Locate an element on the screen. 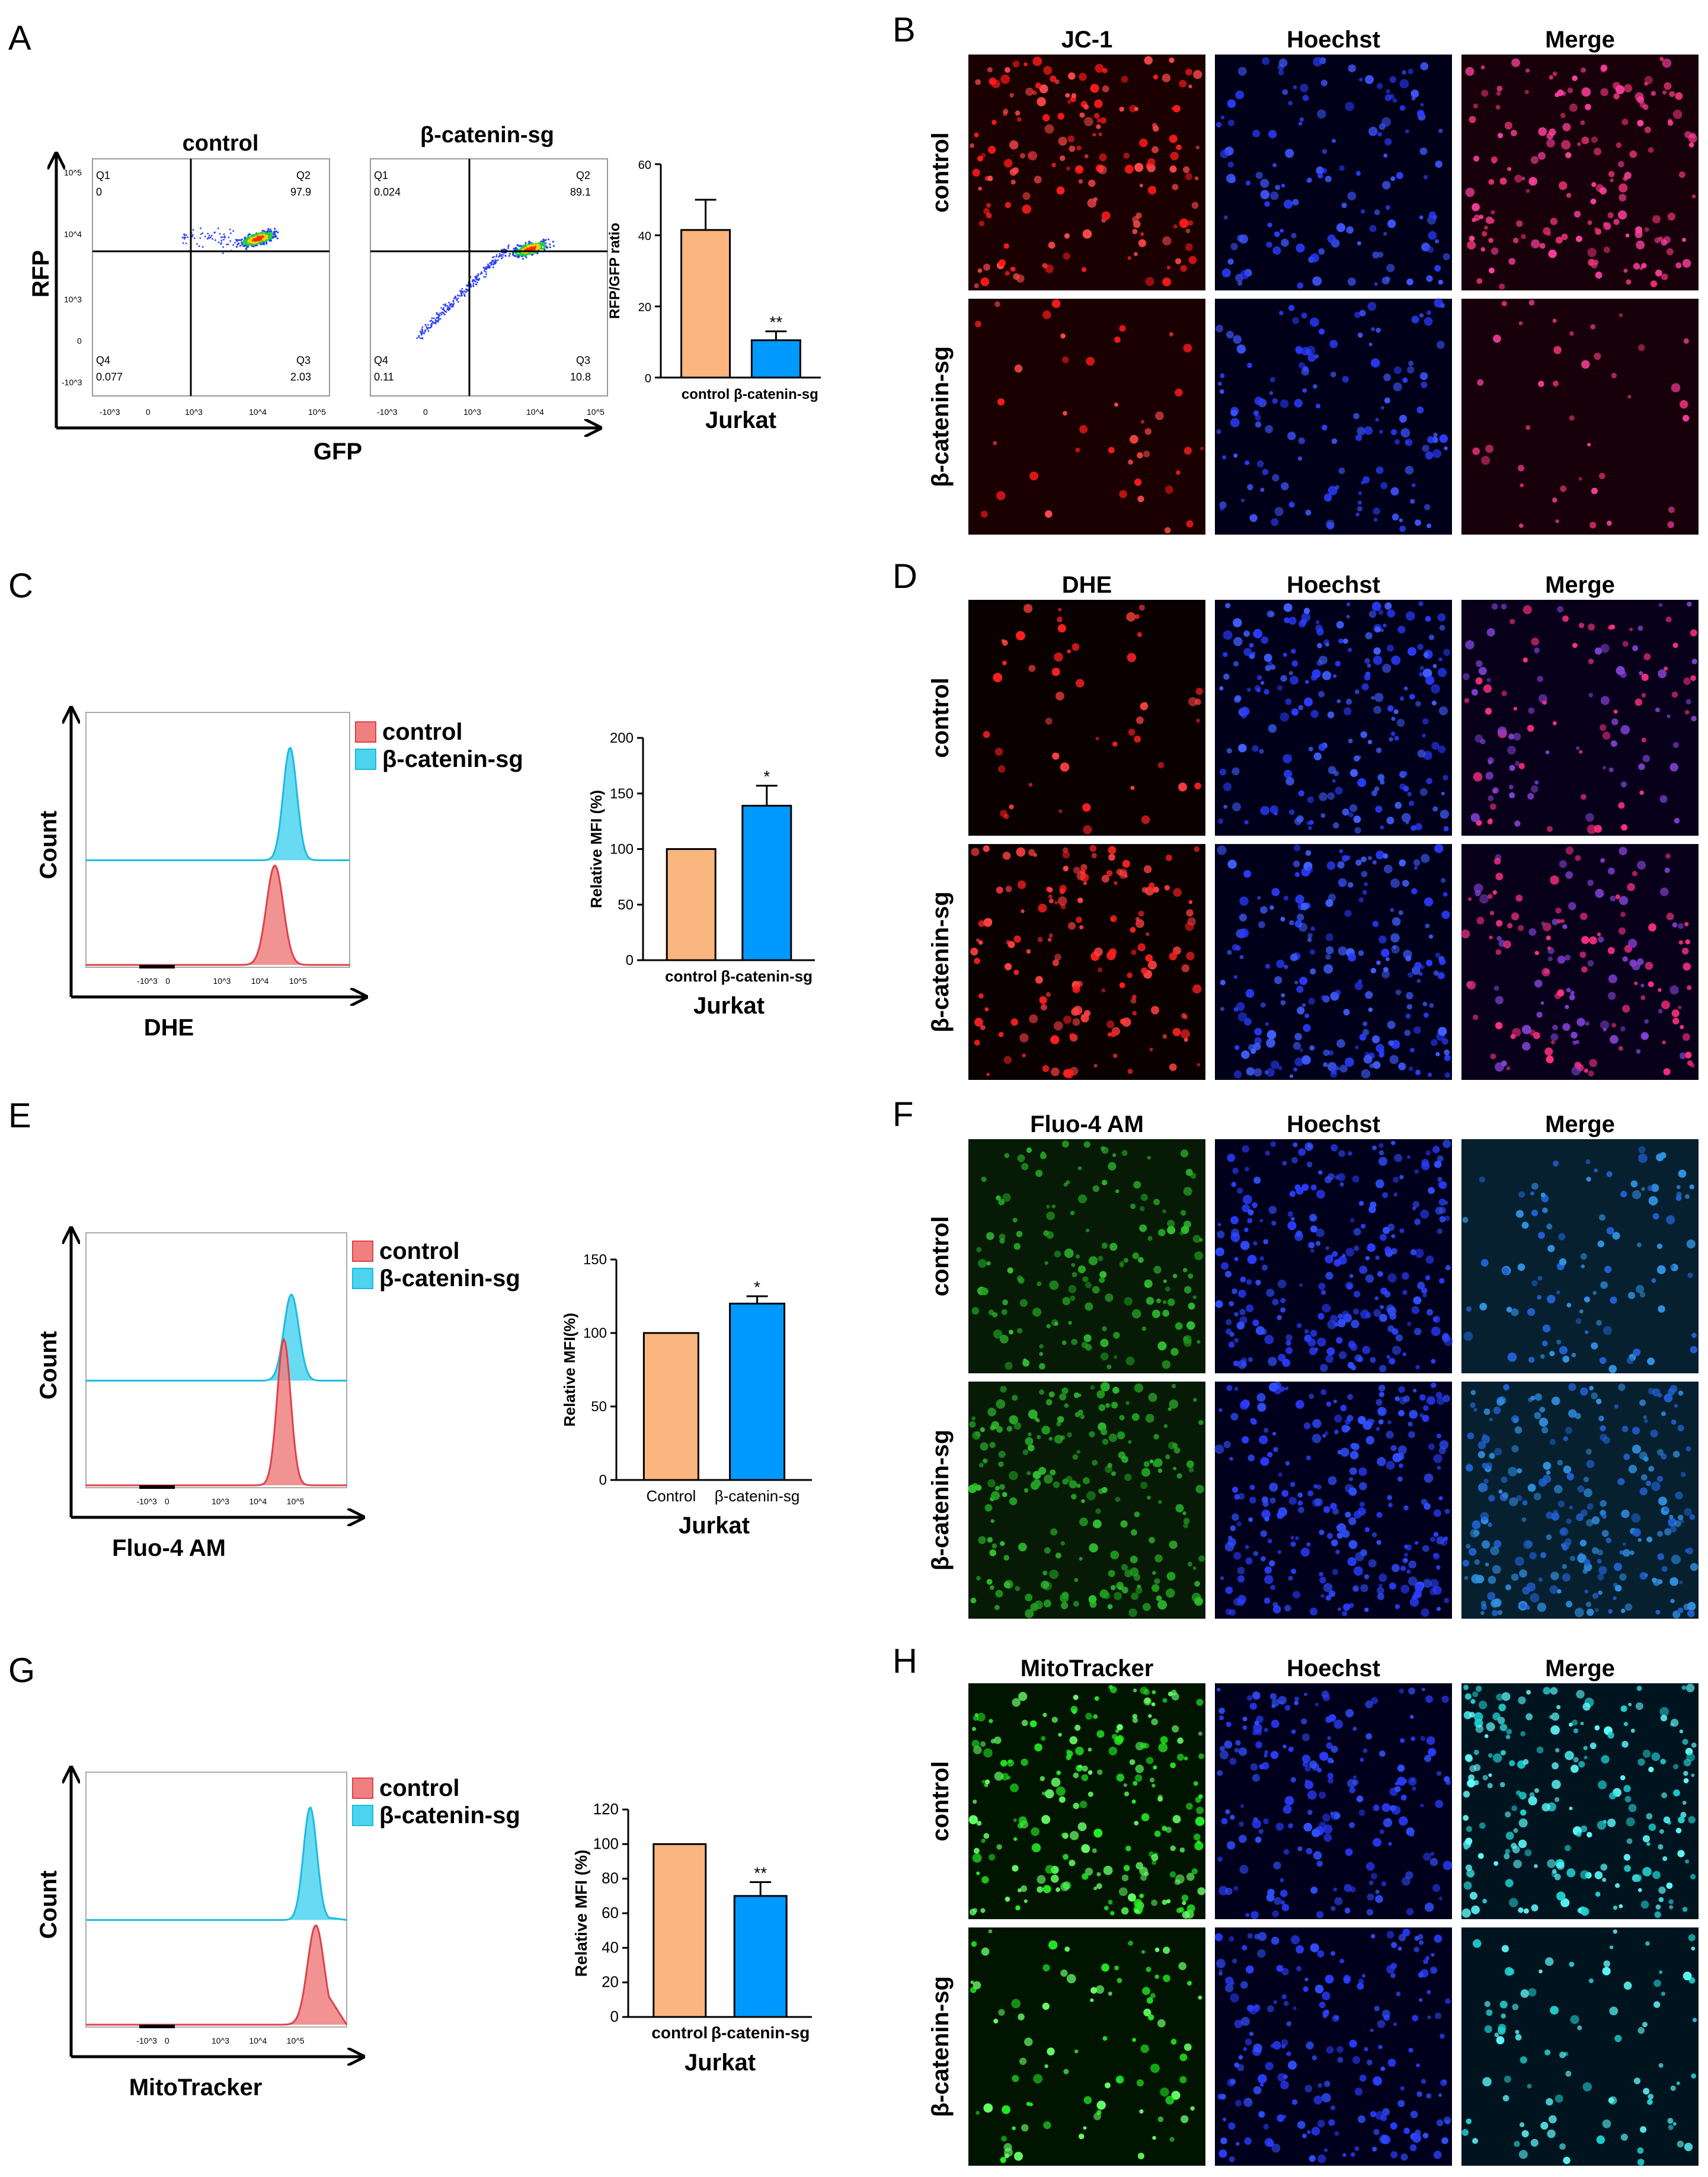  legend-label-treated: β-catenin-sg is located at coordinates (452, 759).